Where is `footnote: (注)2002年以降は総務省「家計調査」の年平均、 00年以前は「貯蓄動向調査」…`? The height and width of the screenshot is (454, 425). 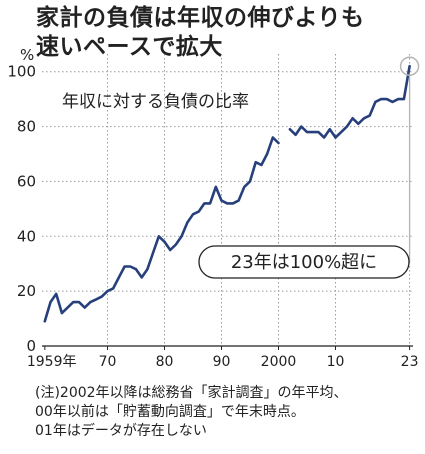 footnote: (注)2002年以降は総務省「家計調査」の年平均、 00年以前は「貯蓄動向調査」… is located at coordinates (191, 412).